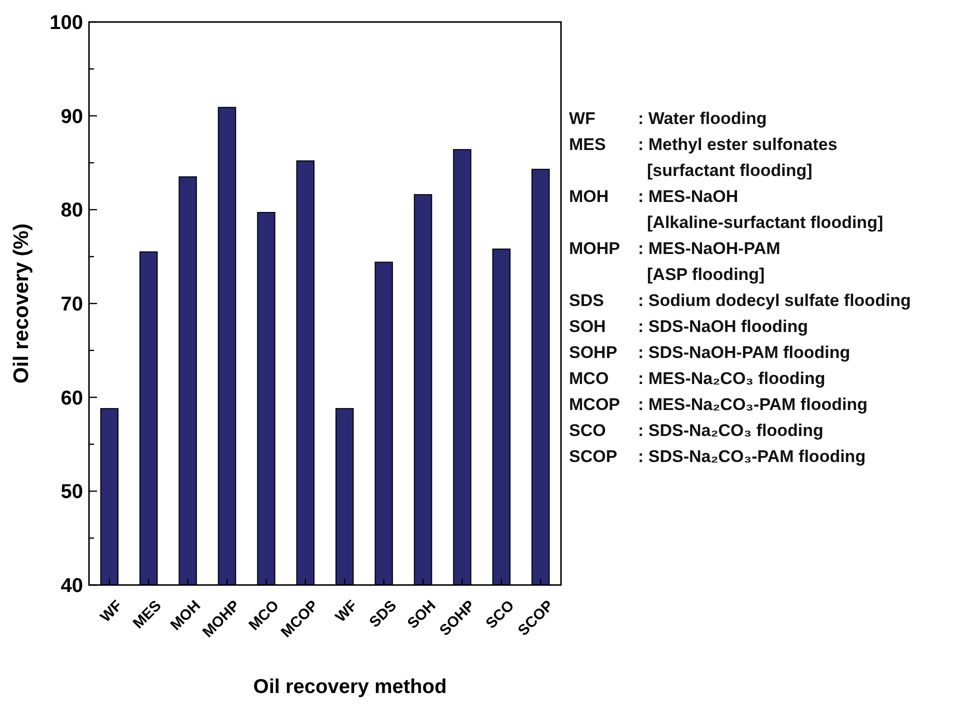 This screenshot has height=704, width=959. I want to click on y-tick-label: 60, so click(71, 398).